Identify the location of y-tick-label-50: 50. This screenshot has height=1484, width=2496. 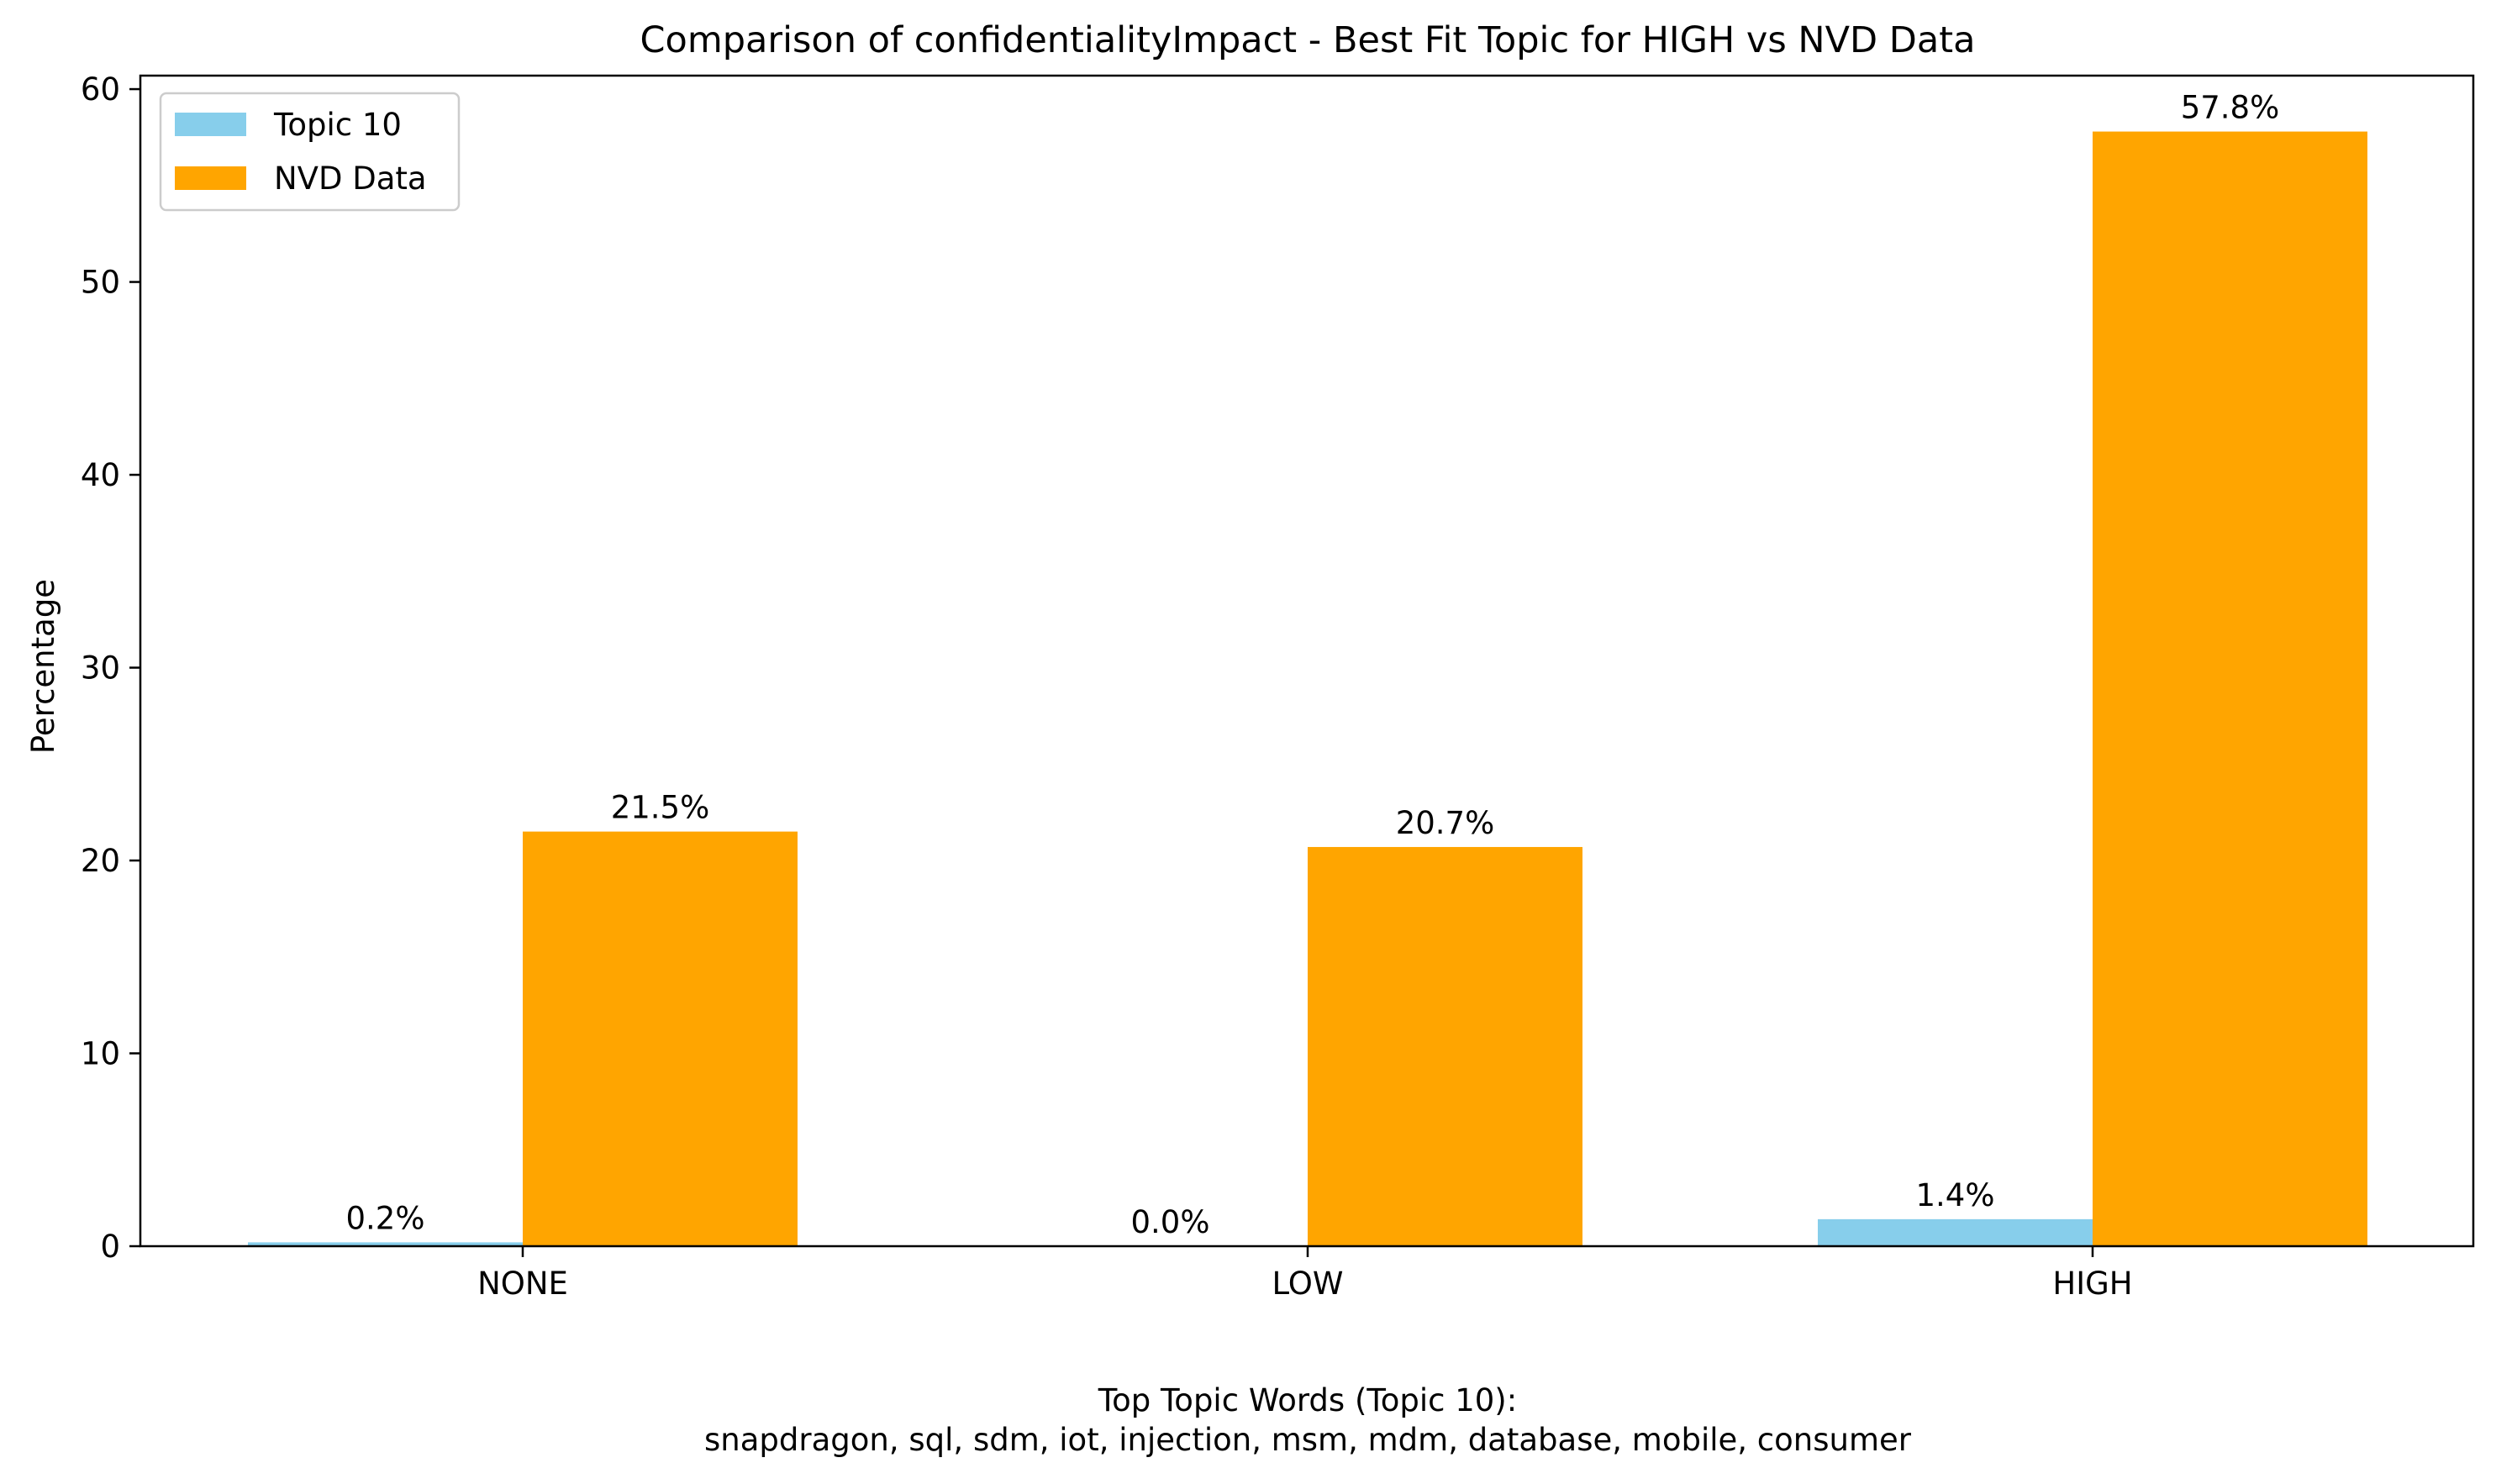
(100, 283).